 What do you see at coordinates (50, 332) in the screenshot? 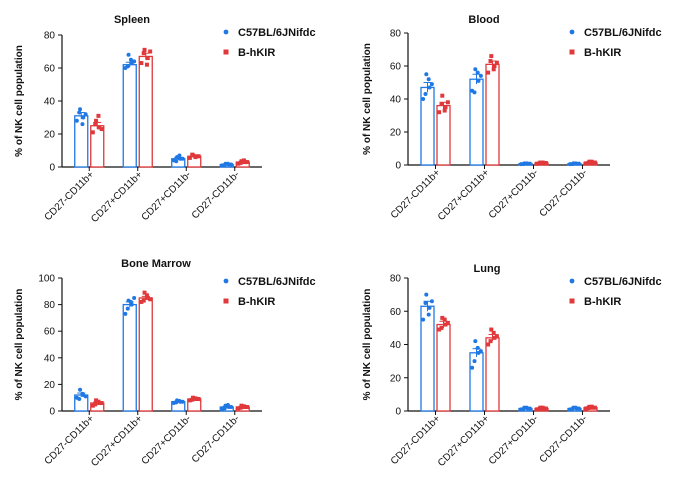
I see `y-tick-label: 60` at bounding box center [50, 332].